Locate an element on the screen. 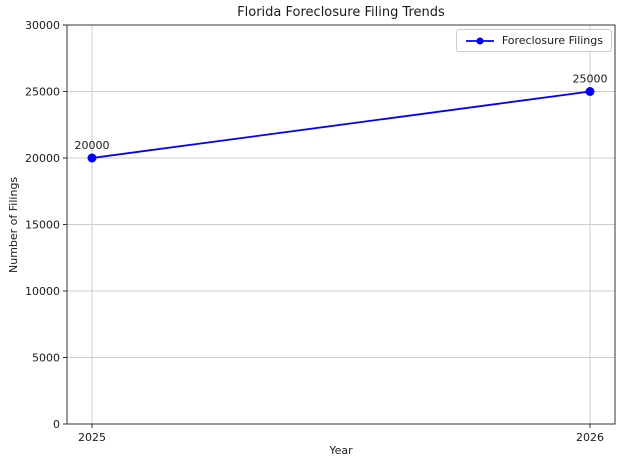  point-label: 25000 is located at coordinates (590, 79).